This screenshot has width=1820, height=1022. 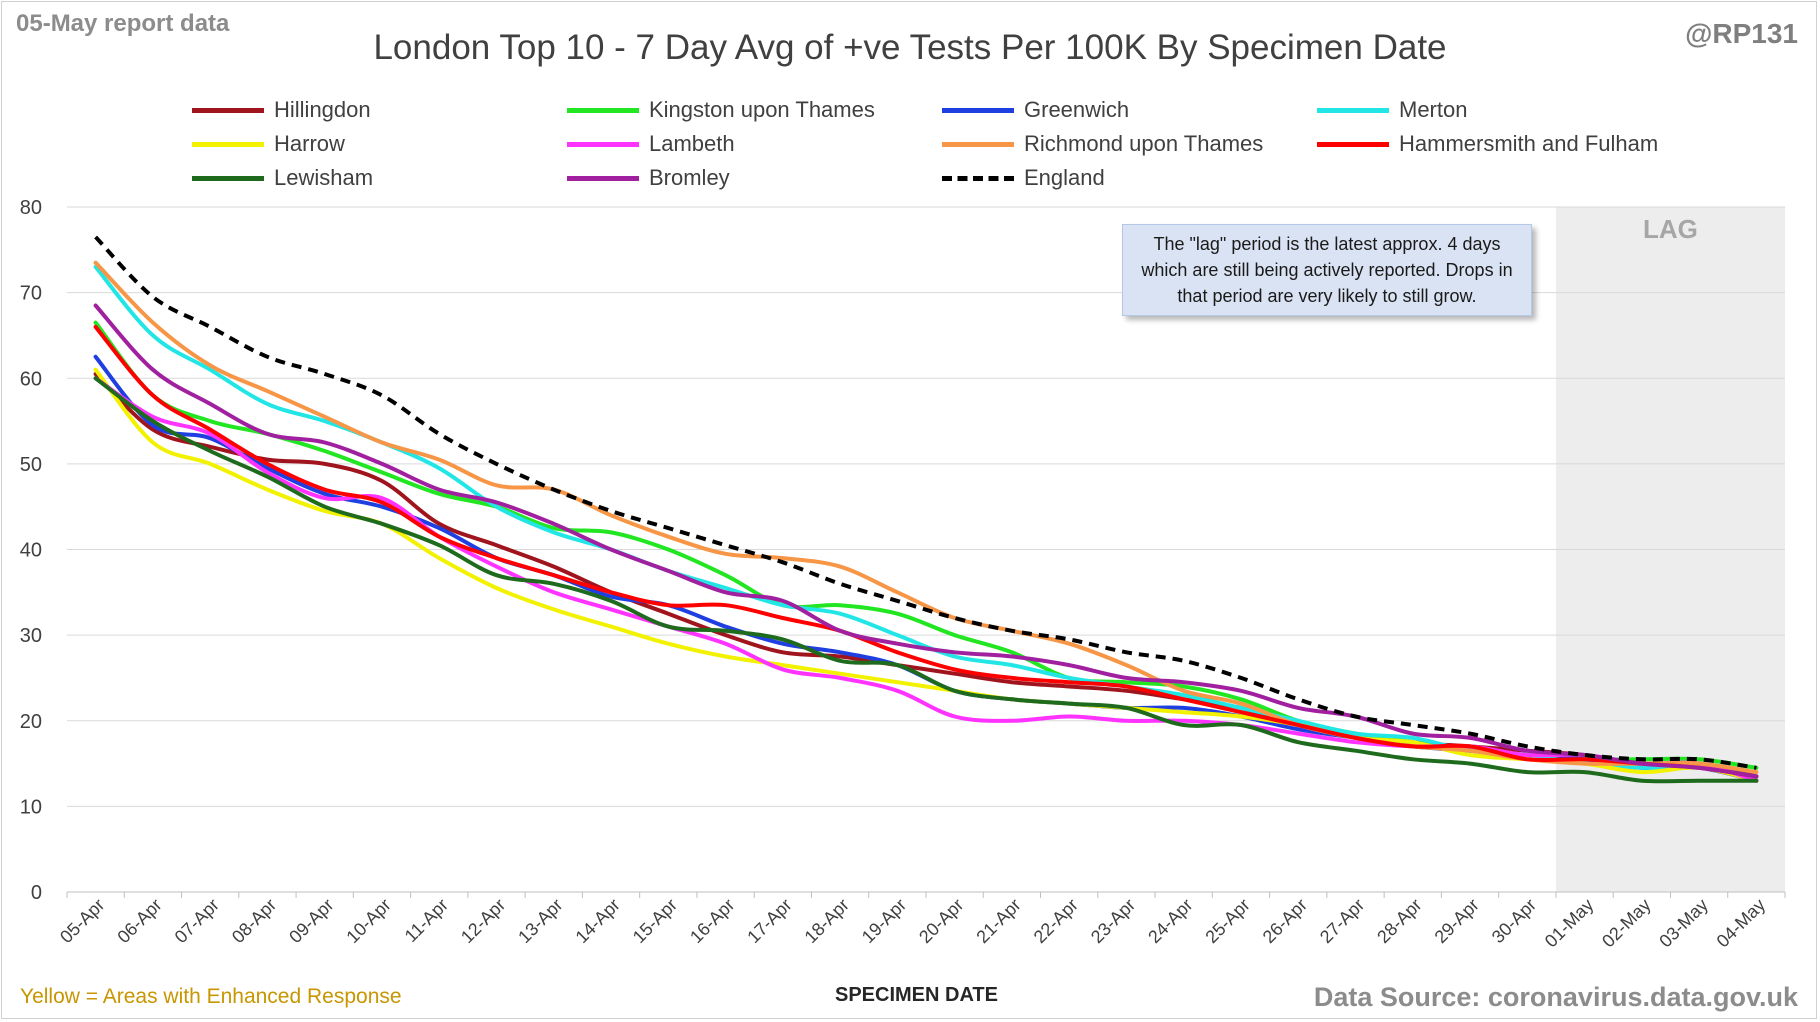 I want to click on x-tick-label: 04-May, so click(x=1741, y=923).